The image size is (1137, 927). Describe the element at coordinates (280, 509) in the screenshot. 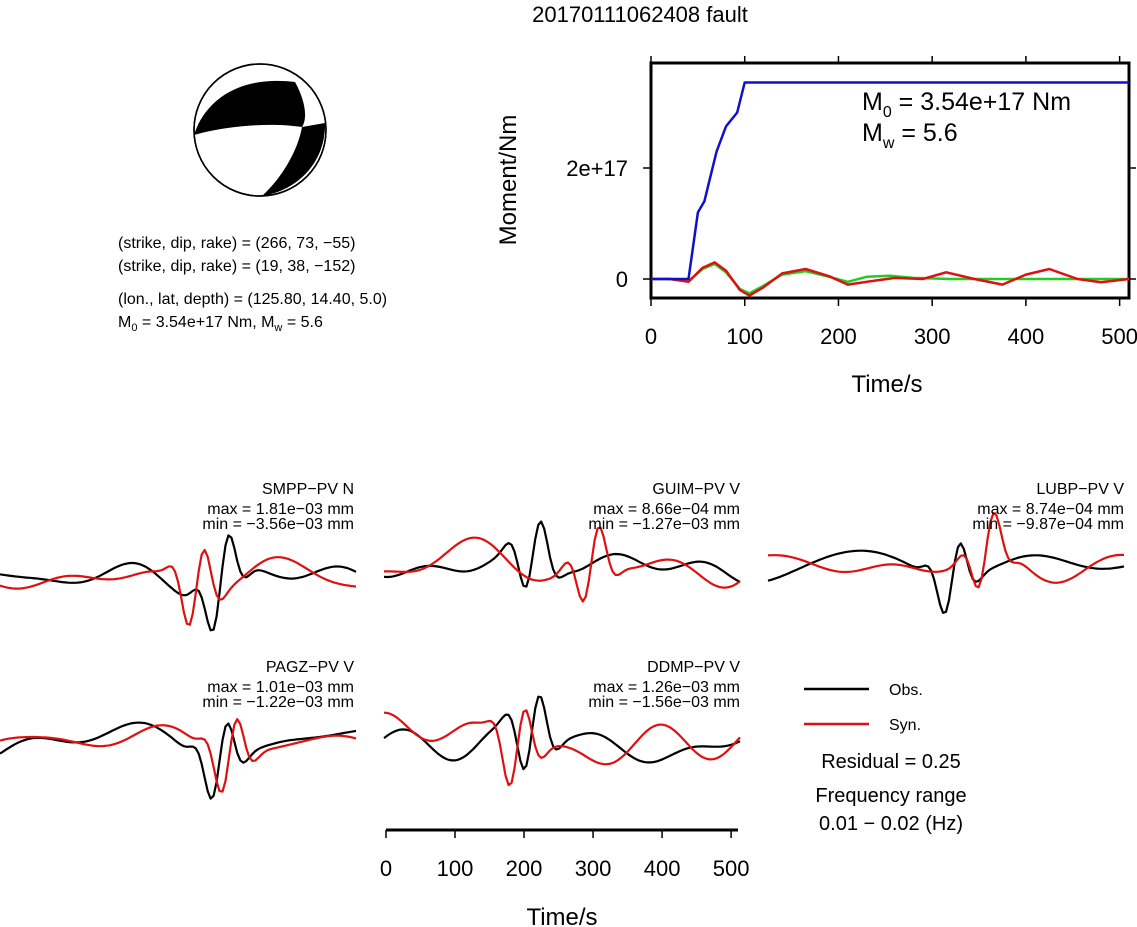

I see `station-max: max = 1.81e−03 mm` at that location.